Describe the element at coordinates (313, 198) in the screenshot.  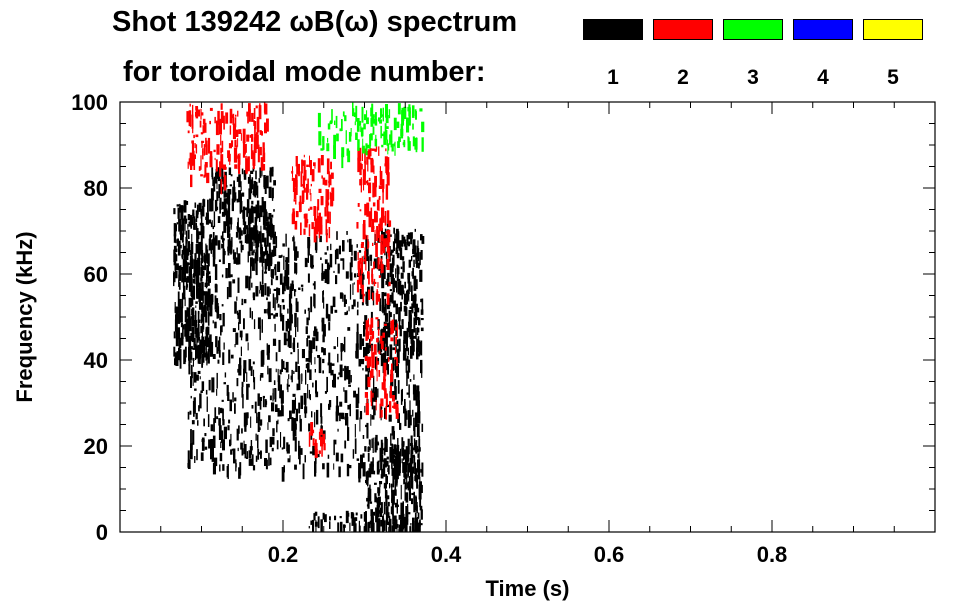
I see `mode-2-region` at that location.